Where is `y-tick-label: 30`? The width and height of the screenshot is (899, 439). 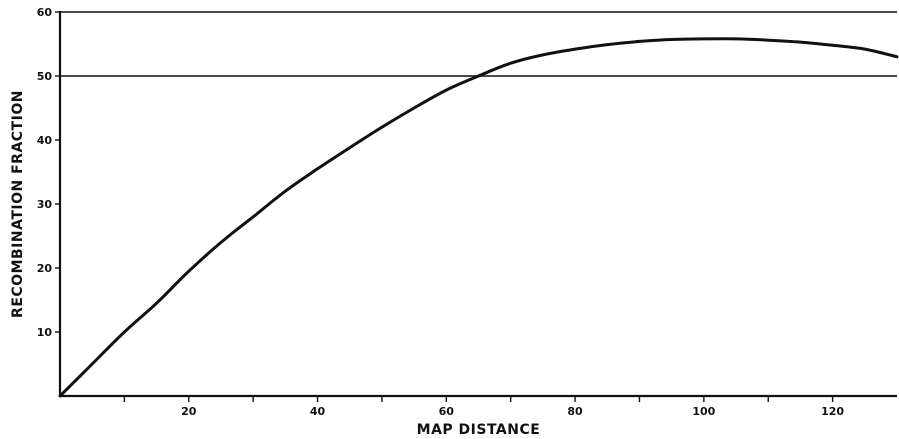
y-tick-label: 30 is located at coordinates (45, 204).